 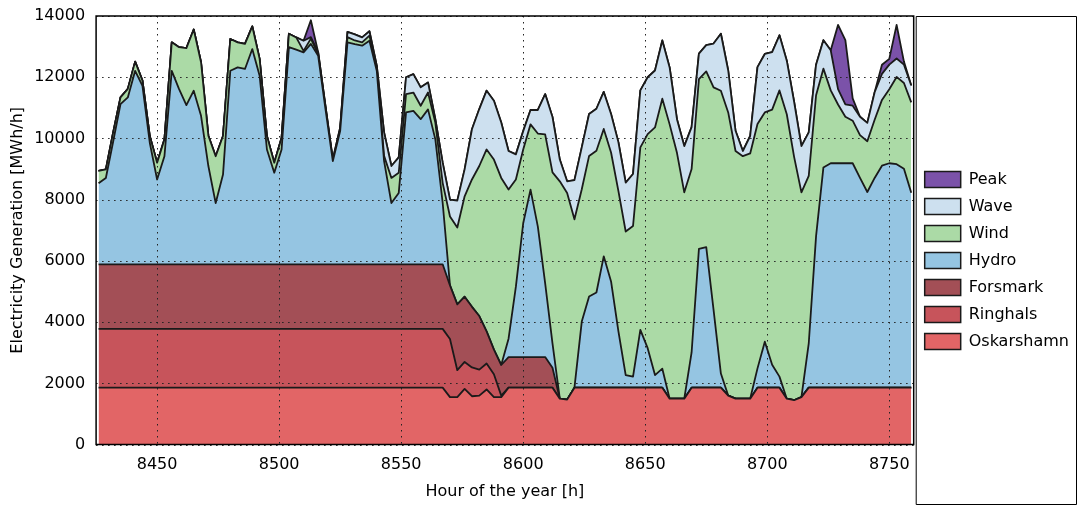 What do you see at coordinates (65, 198) in the screenshot?
I see `y-tick-label: 8000` at bounding box center [65, 198].